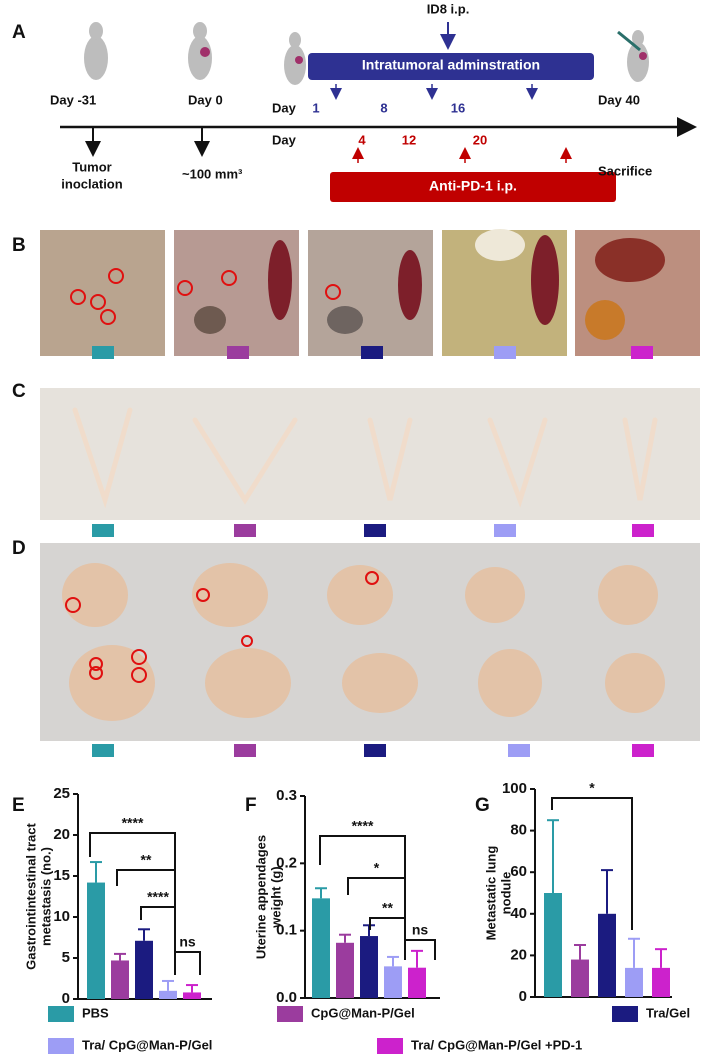  I want to click on label: Day 40, so click(619, 99).